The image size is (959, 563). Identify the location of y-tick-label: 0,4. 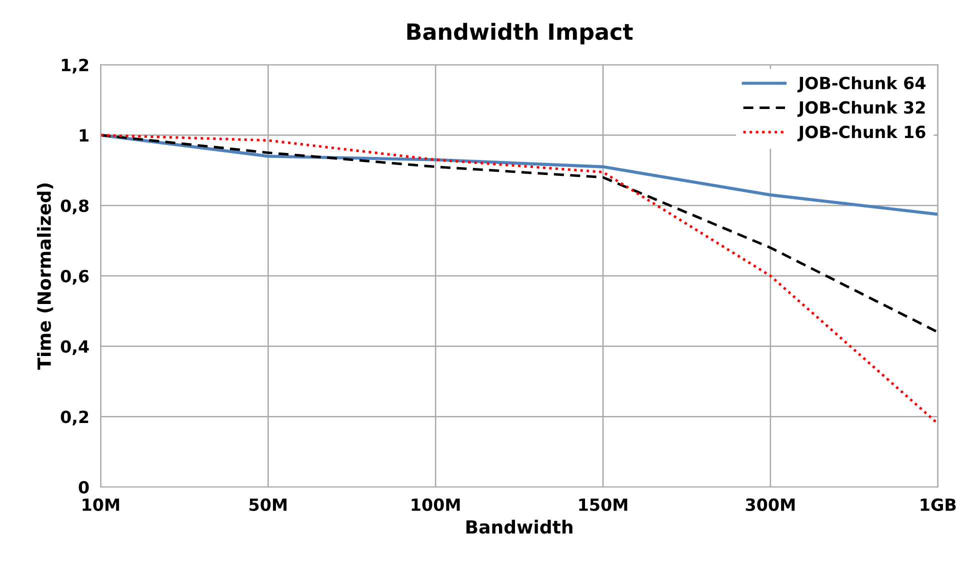
(74, 347).